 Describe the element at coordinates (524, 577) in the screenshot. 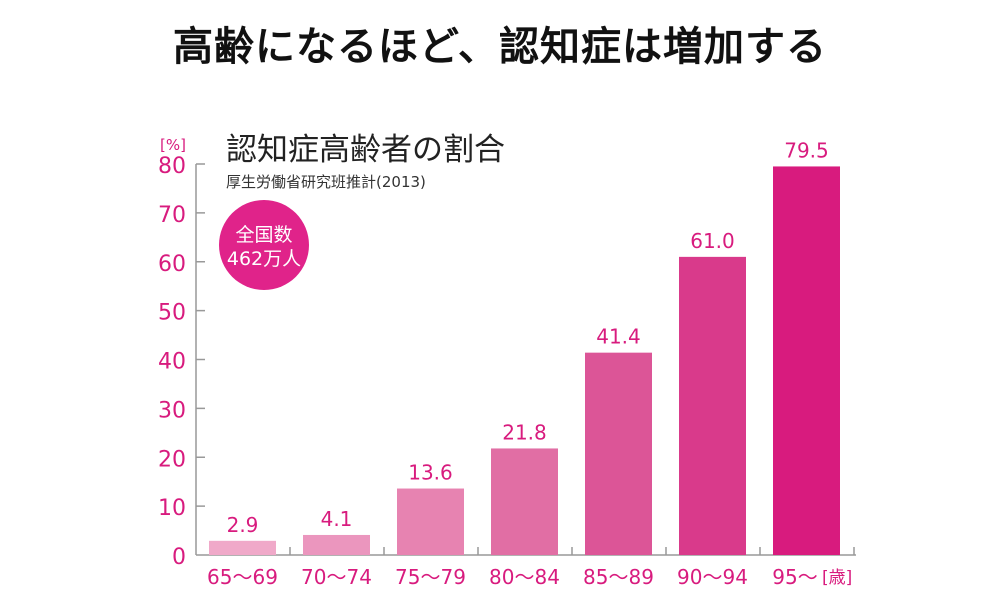

I see `x-tick-label: 80〜84` at that location.